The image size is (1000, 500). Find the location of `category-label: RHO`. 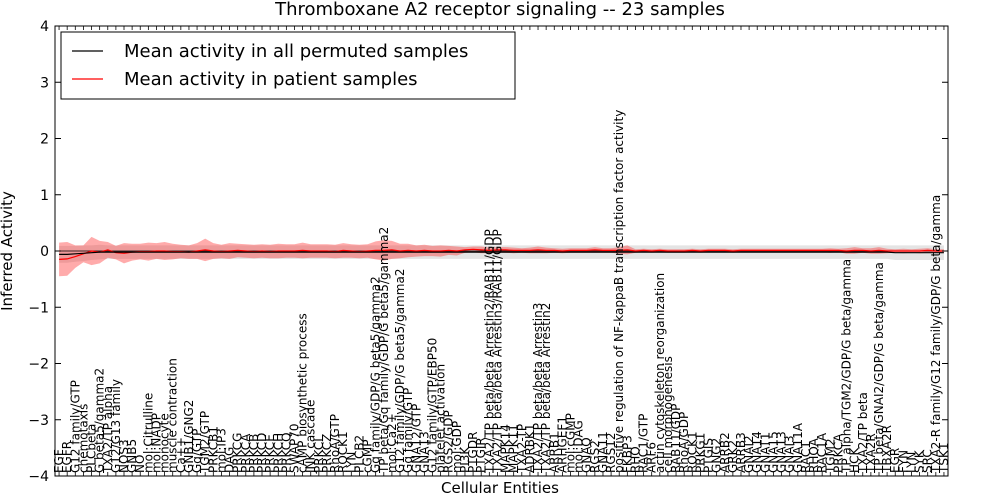

category-label: RHO is located at coordinates (636, 459).